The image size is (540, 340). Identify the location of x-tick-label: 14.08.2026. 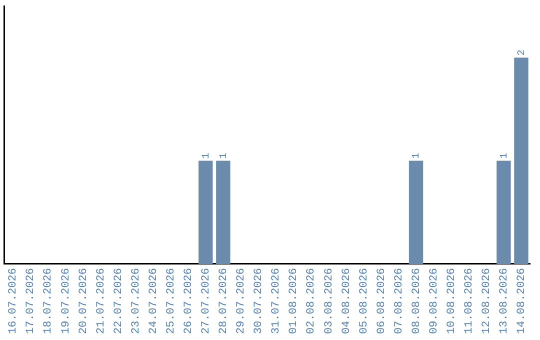
(522, 301).